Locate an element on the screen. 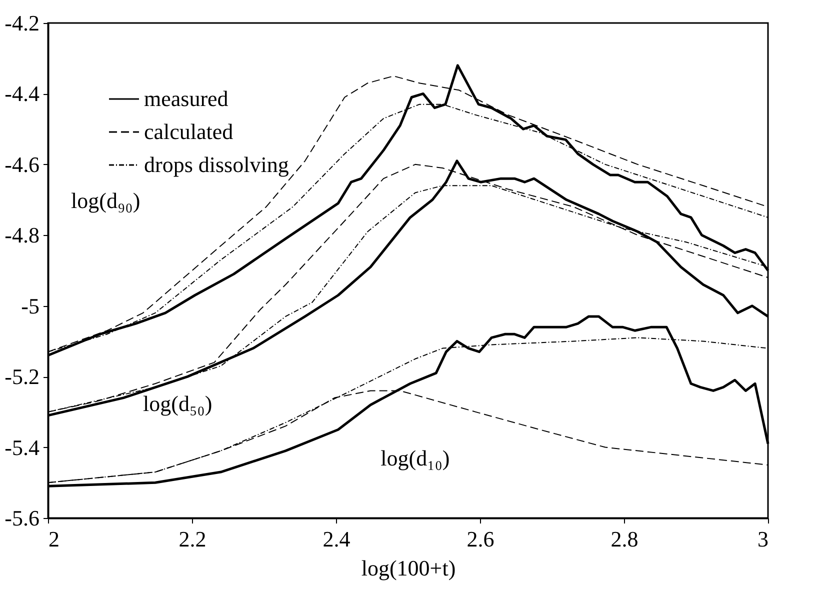 The image size is (813, 590). y-tick-label: -4.8 is located at coordinates (22, 235).